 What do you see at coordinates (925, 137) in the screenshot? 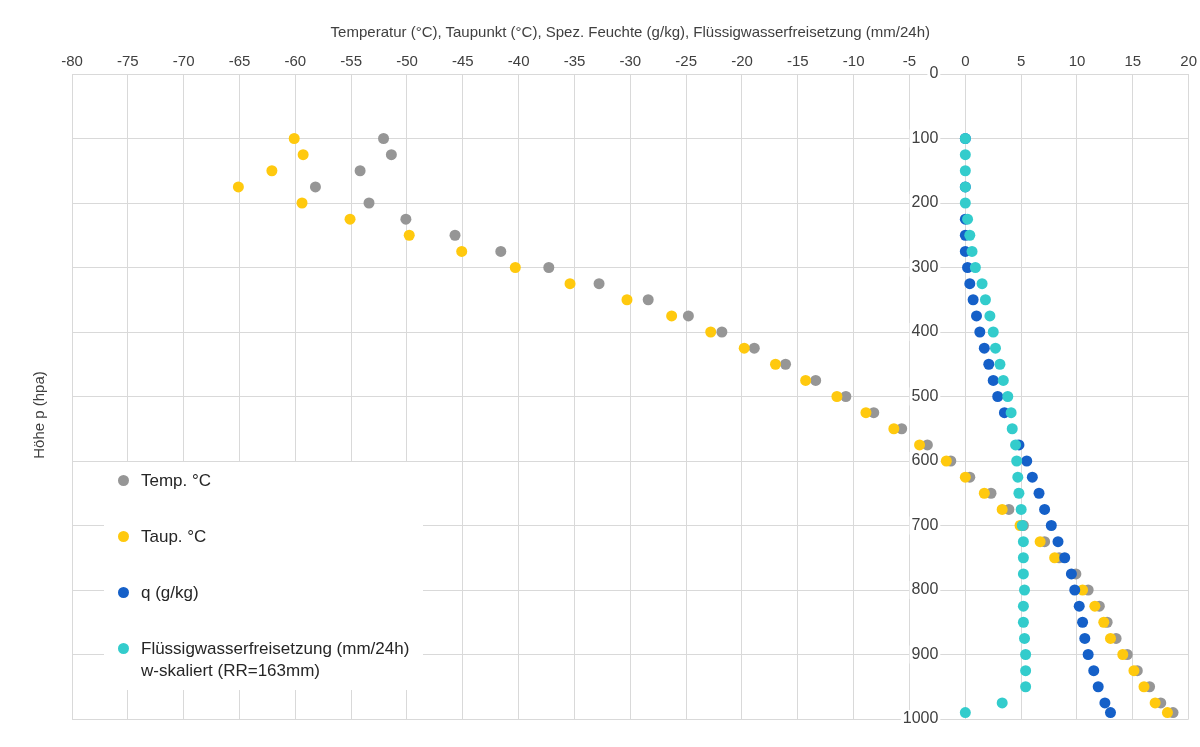
I see `y-tick-label: 100` at bounding box center [925, 137].